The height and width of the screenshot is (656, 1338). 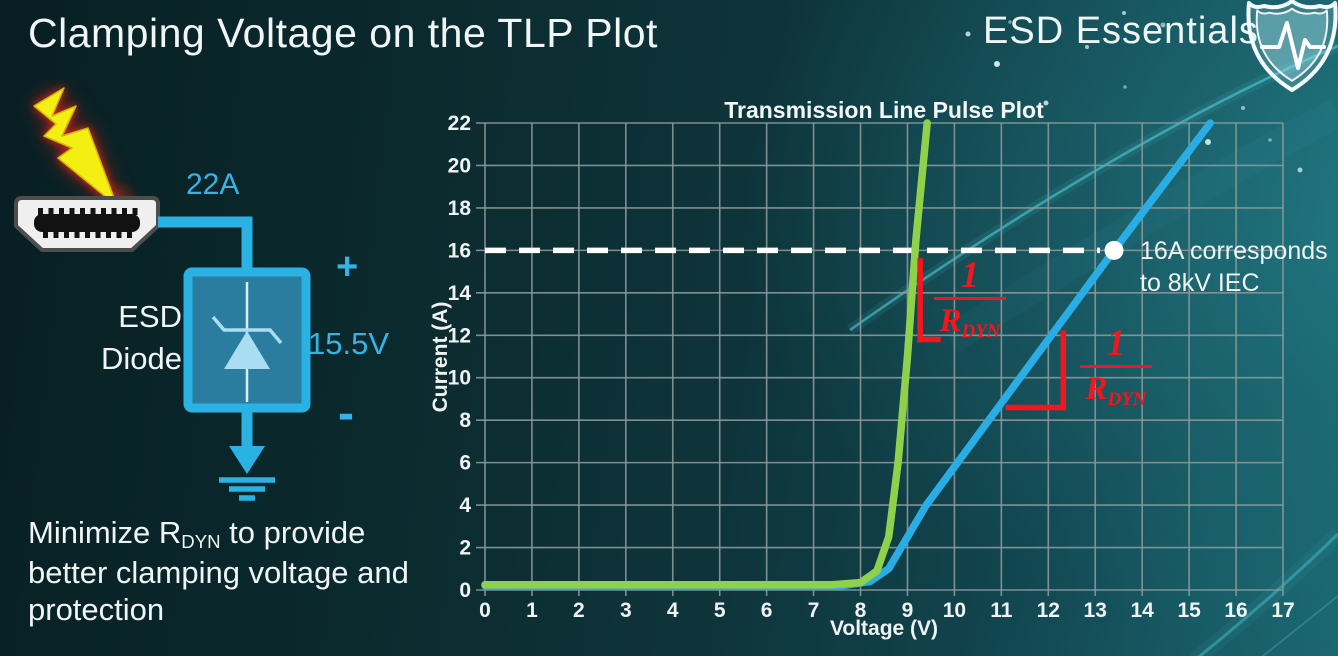 I want to click on polarity-minus-label: -, so click(x=346, y=413).